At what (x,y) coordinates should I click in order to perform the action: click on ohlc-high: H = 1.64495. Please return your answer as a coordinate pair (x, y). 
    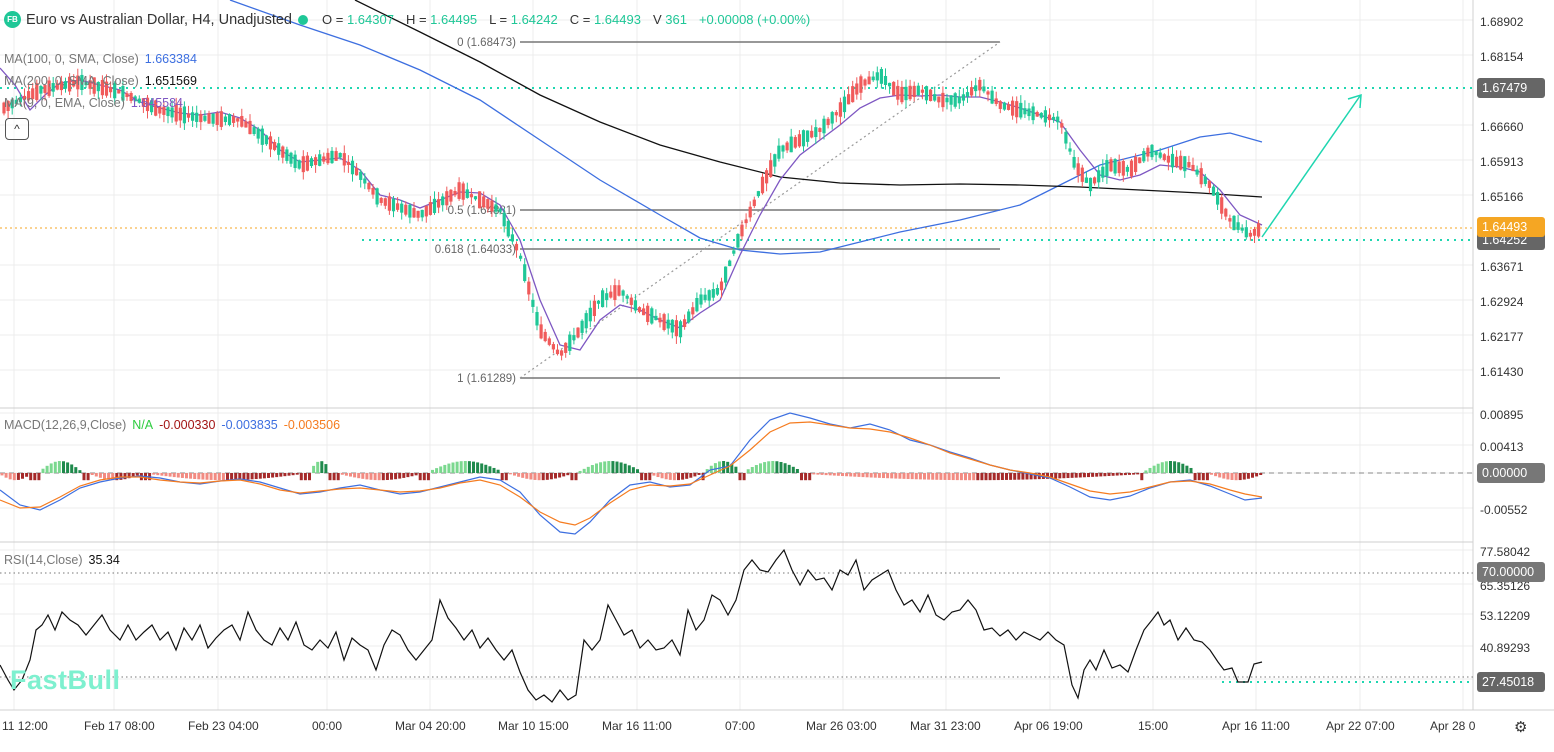
    Looking at the image, I should click on (441, 19).